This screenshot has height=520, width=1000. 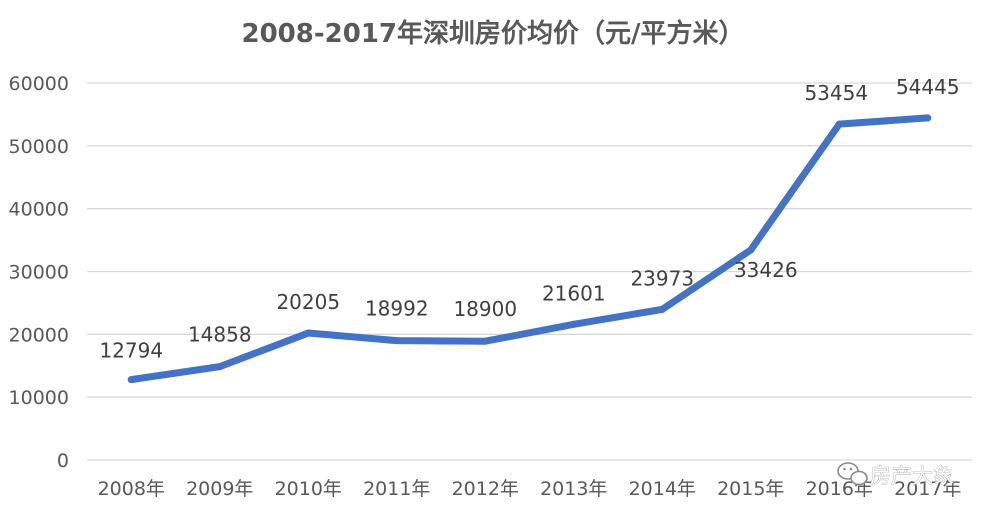 What do you see at coordinates (308, 302) in the screenshot?
I see `data-label: 20205` at bounding box center [308, 302].